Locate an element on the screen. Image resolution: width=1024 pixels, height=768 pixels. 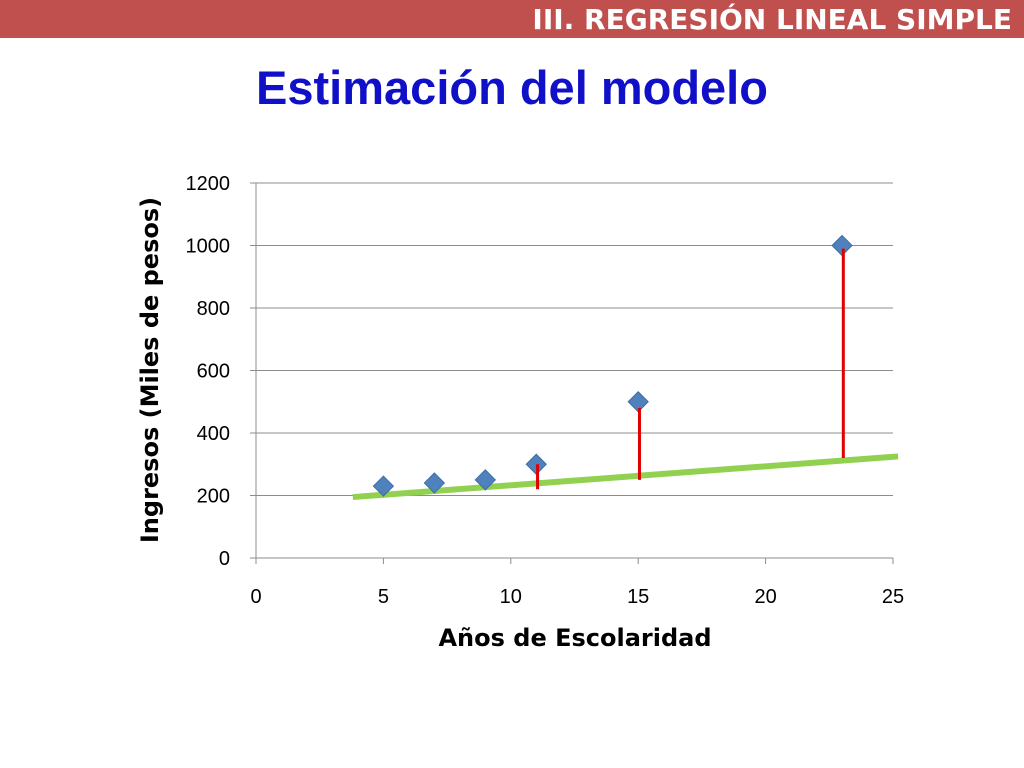
y-axis-title: Ingresos (Miles de pesos) is located at coordinates (150, 370).